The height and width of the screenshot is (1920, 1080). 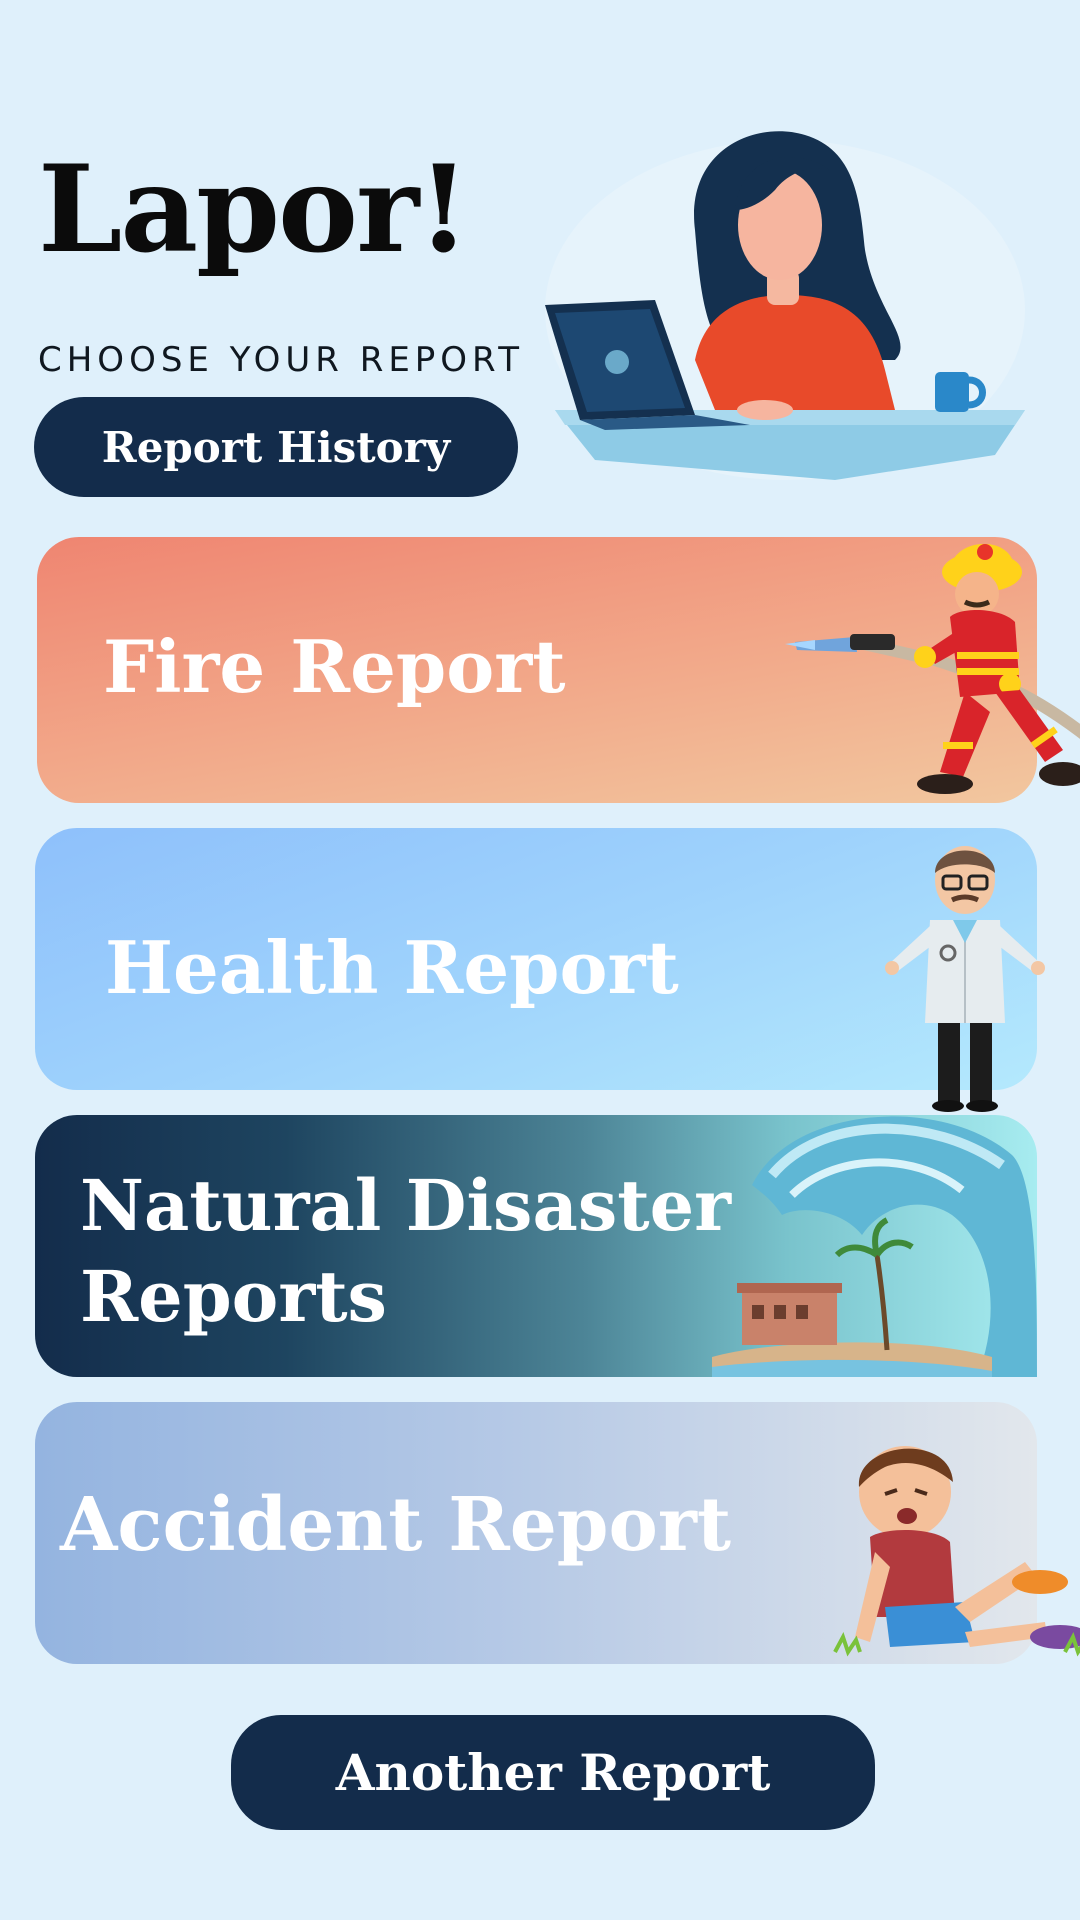 I want to click on woman-laptop-illustration, so click(x=785, y=300).